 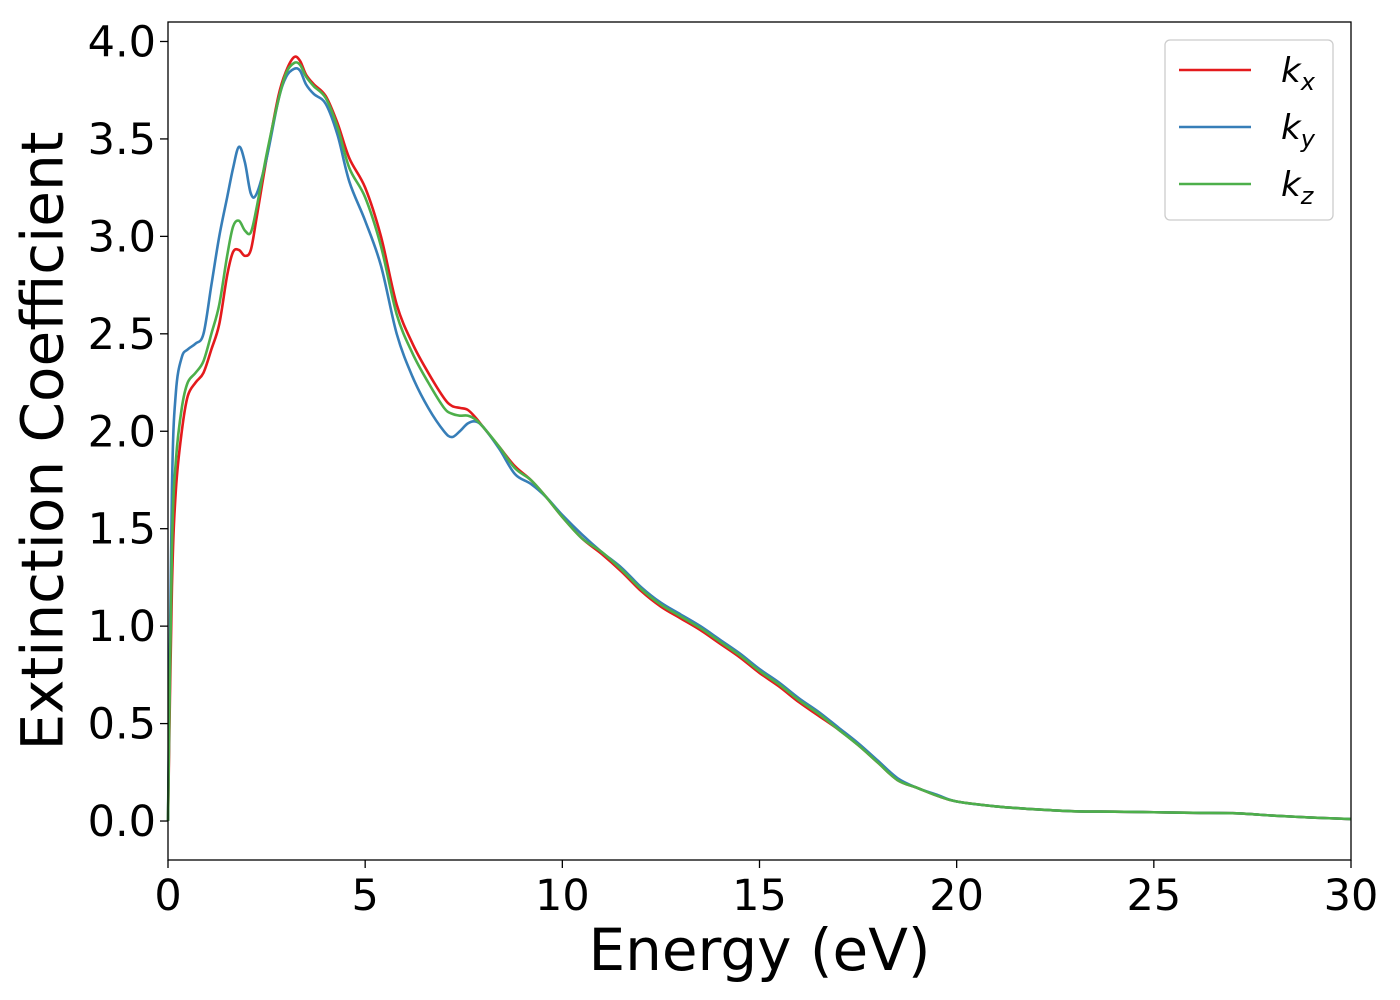 What do you see at coordinates (1153, 896) in the screenshot?
I see `x-tick-label: 25` at bounding box center [1153, 896].